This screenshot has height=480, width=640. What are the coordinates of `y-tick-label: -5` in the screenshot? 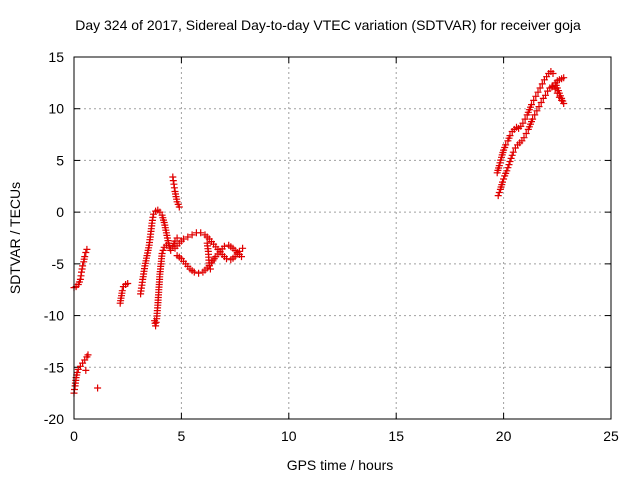 It's located at (58, 264).